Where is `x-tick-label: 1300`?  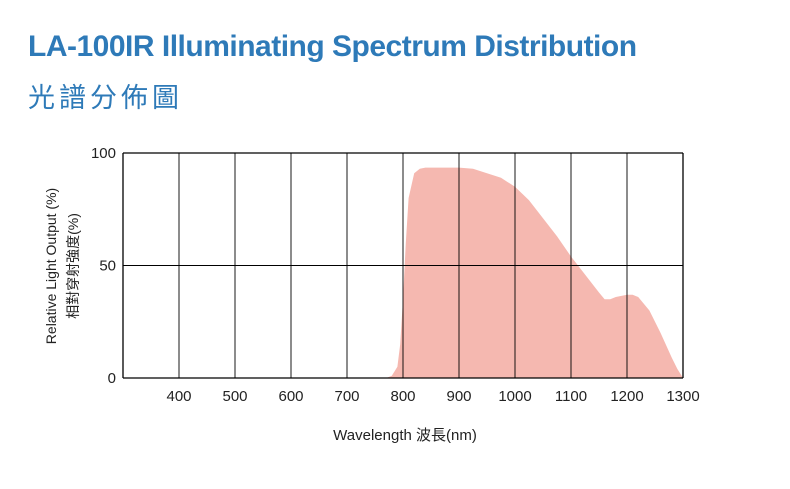
x-tick-label: 1300 is located at coordinates (682, 396).